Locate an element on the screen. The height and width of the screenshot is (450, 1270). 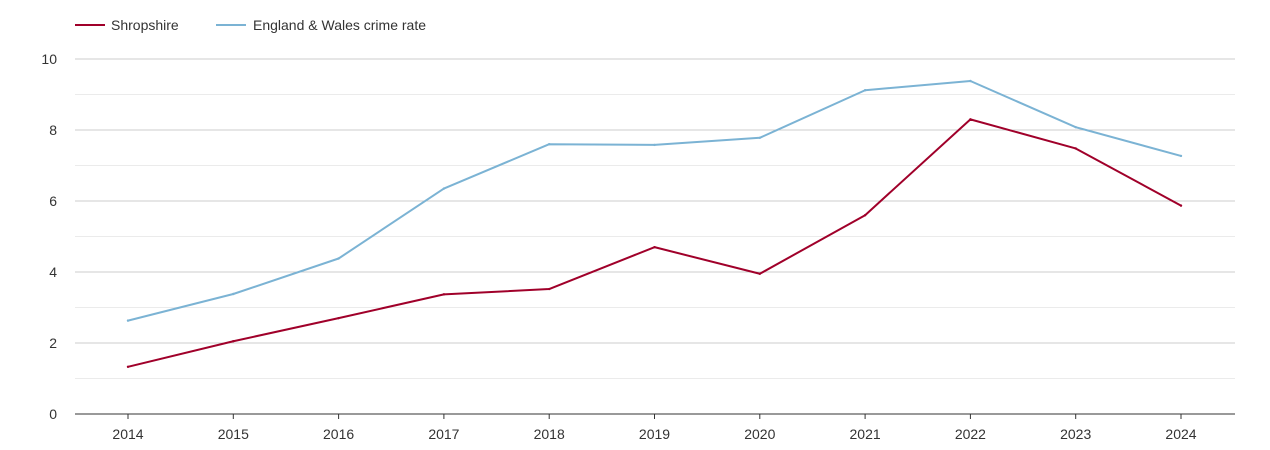
y-tick-label: 2 is located at coordinates (53, 343).